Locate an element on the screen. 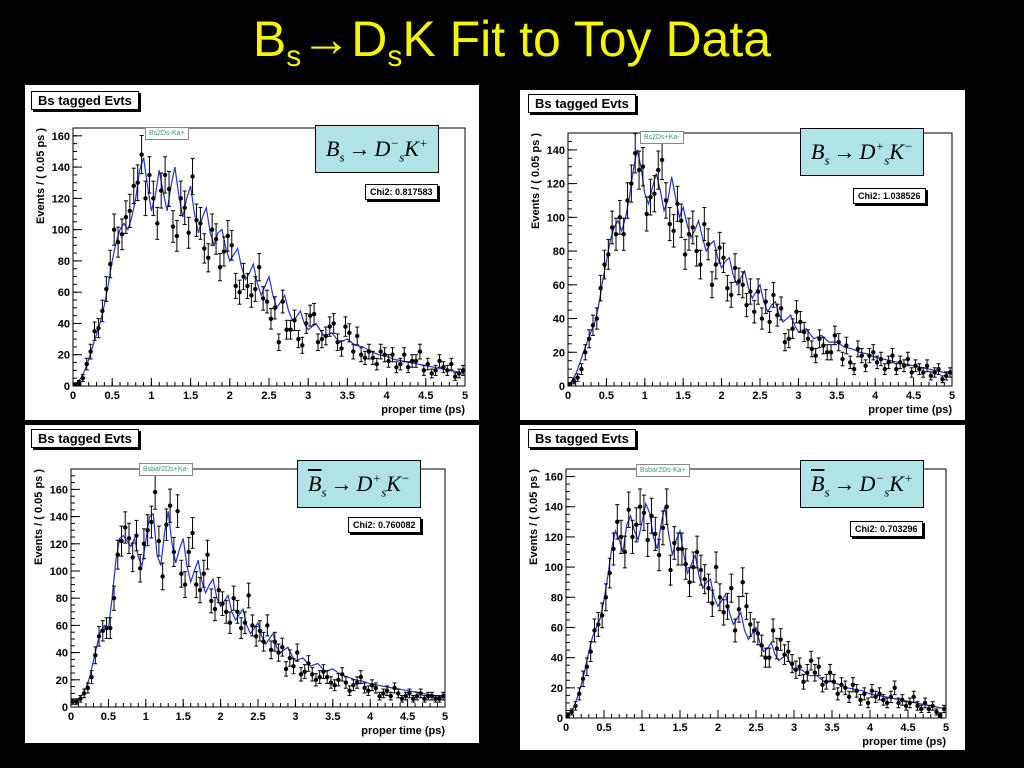  component-label: Bsbar2Ds+Ka- is located at coordinates (166, 469).